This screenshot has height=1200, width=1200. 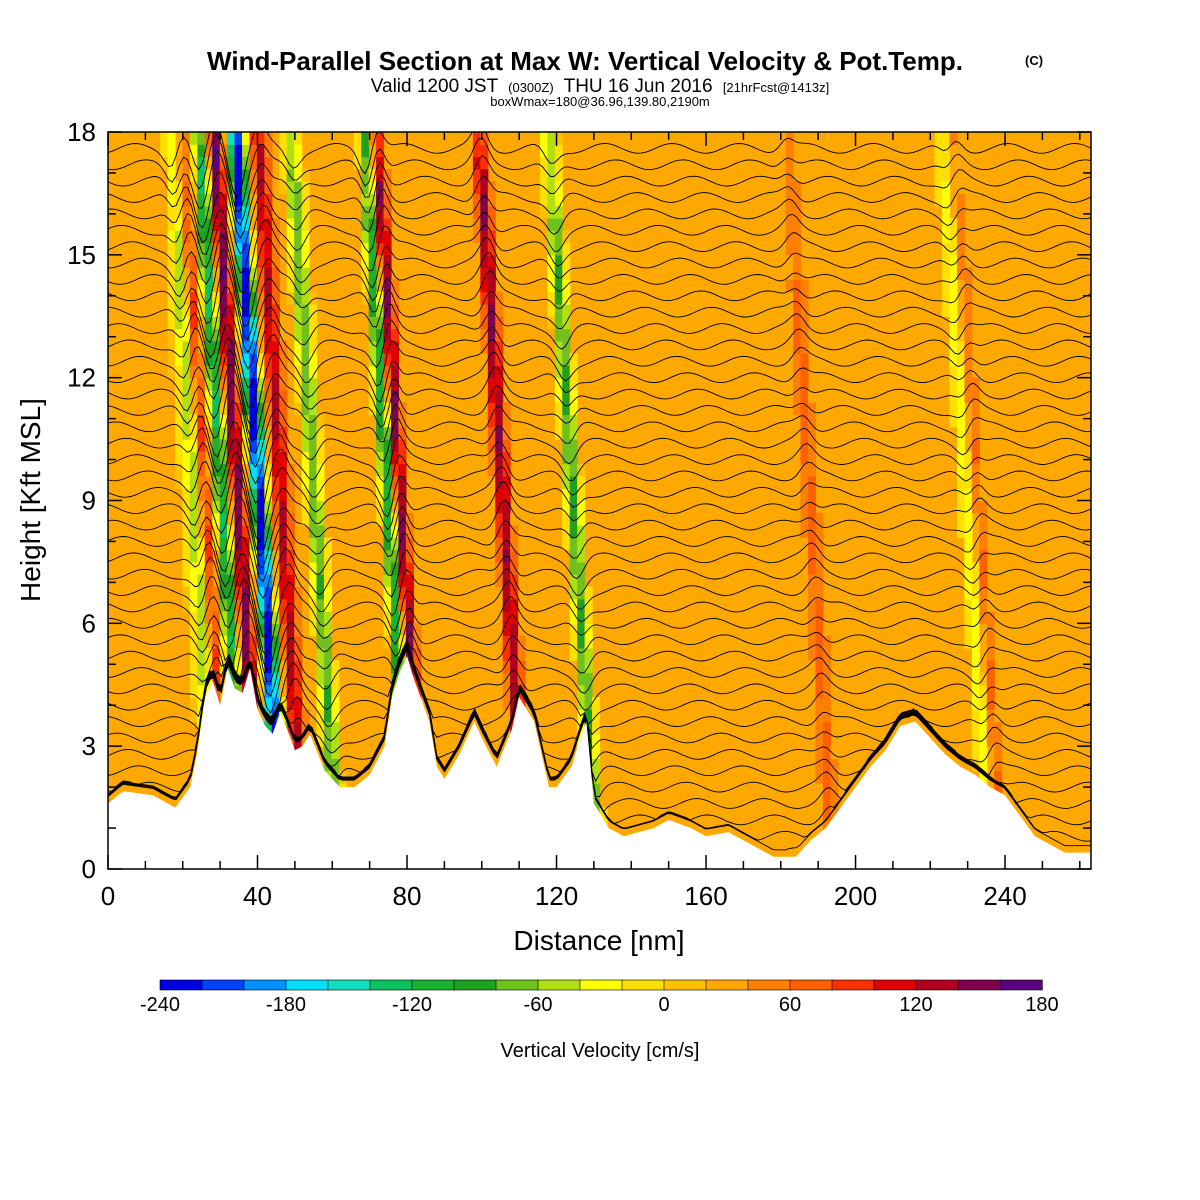 I want to click on x-tick-label: 120, so click(x=556, y=896).